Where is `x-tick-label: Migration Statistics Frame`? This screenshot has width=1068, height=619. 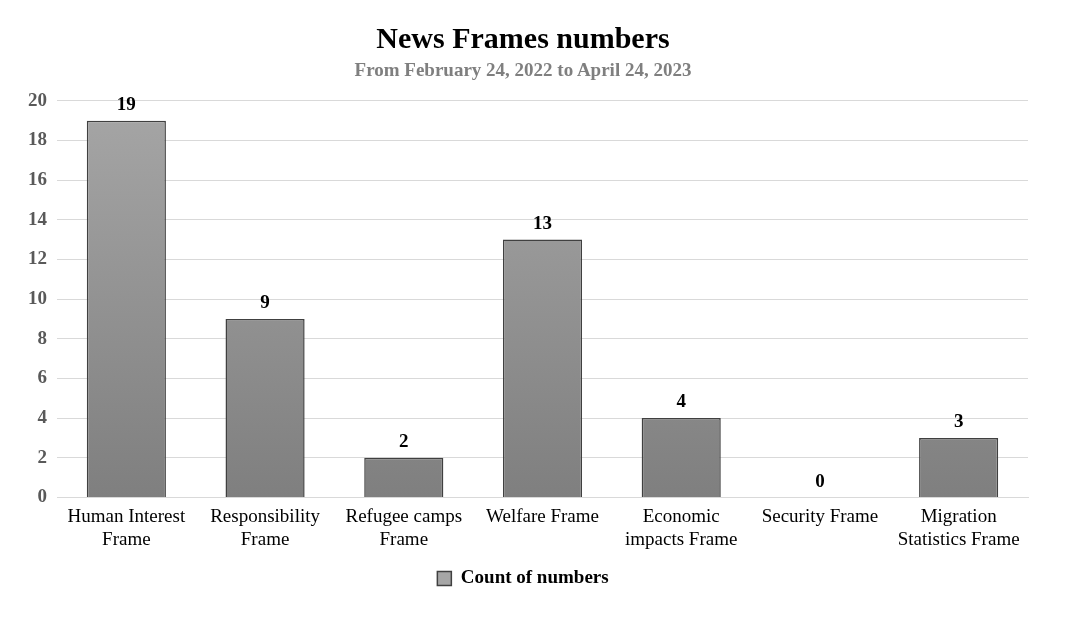 x-tick-label: Migration Statistics Frame is located at coordinates (958, 526).